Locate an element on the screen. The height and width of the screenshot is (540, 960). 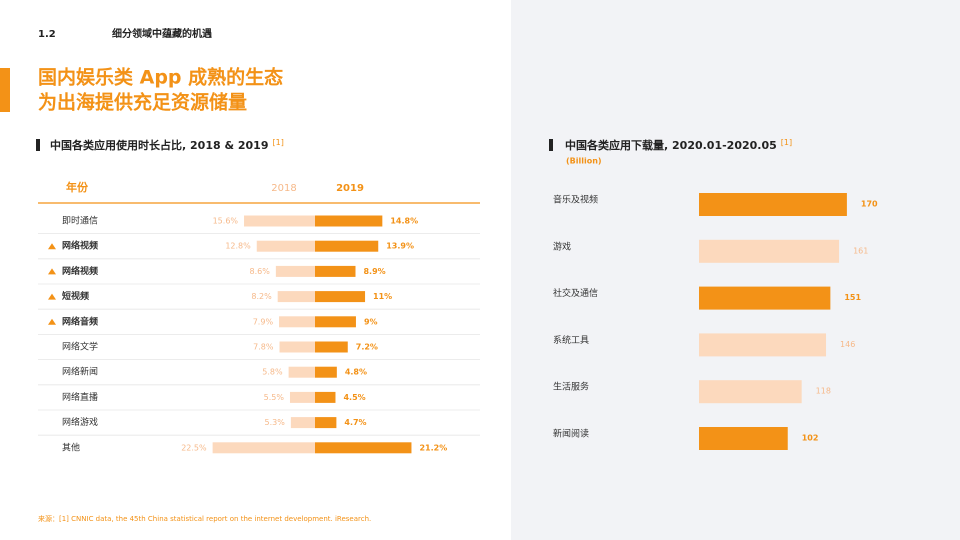
chart-title: 中国各类应用使用时长占比, 2018 & 2019 [1] is located at coordinates (167, 145).